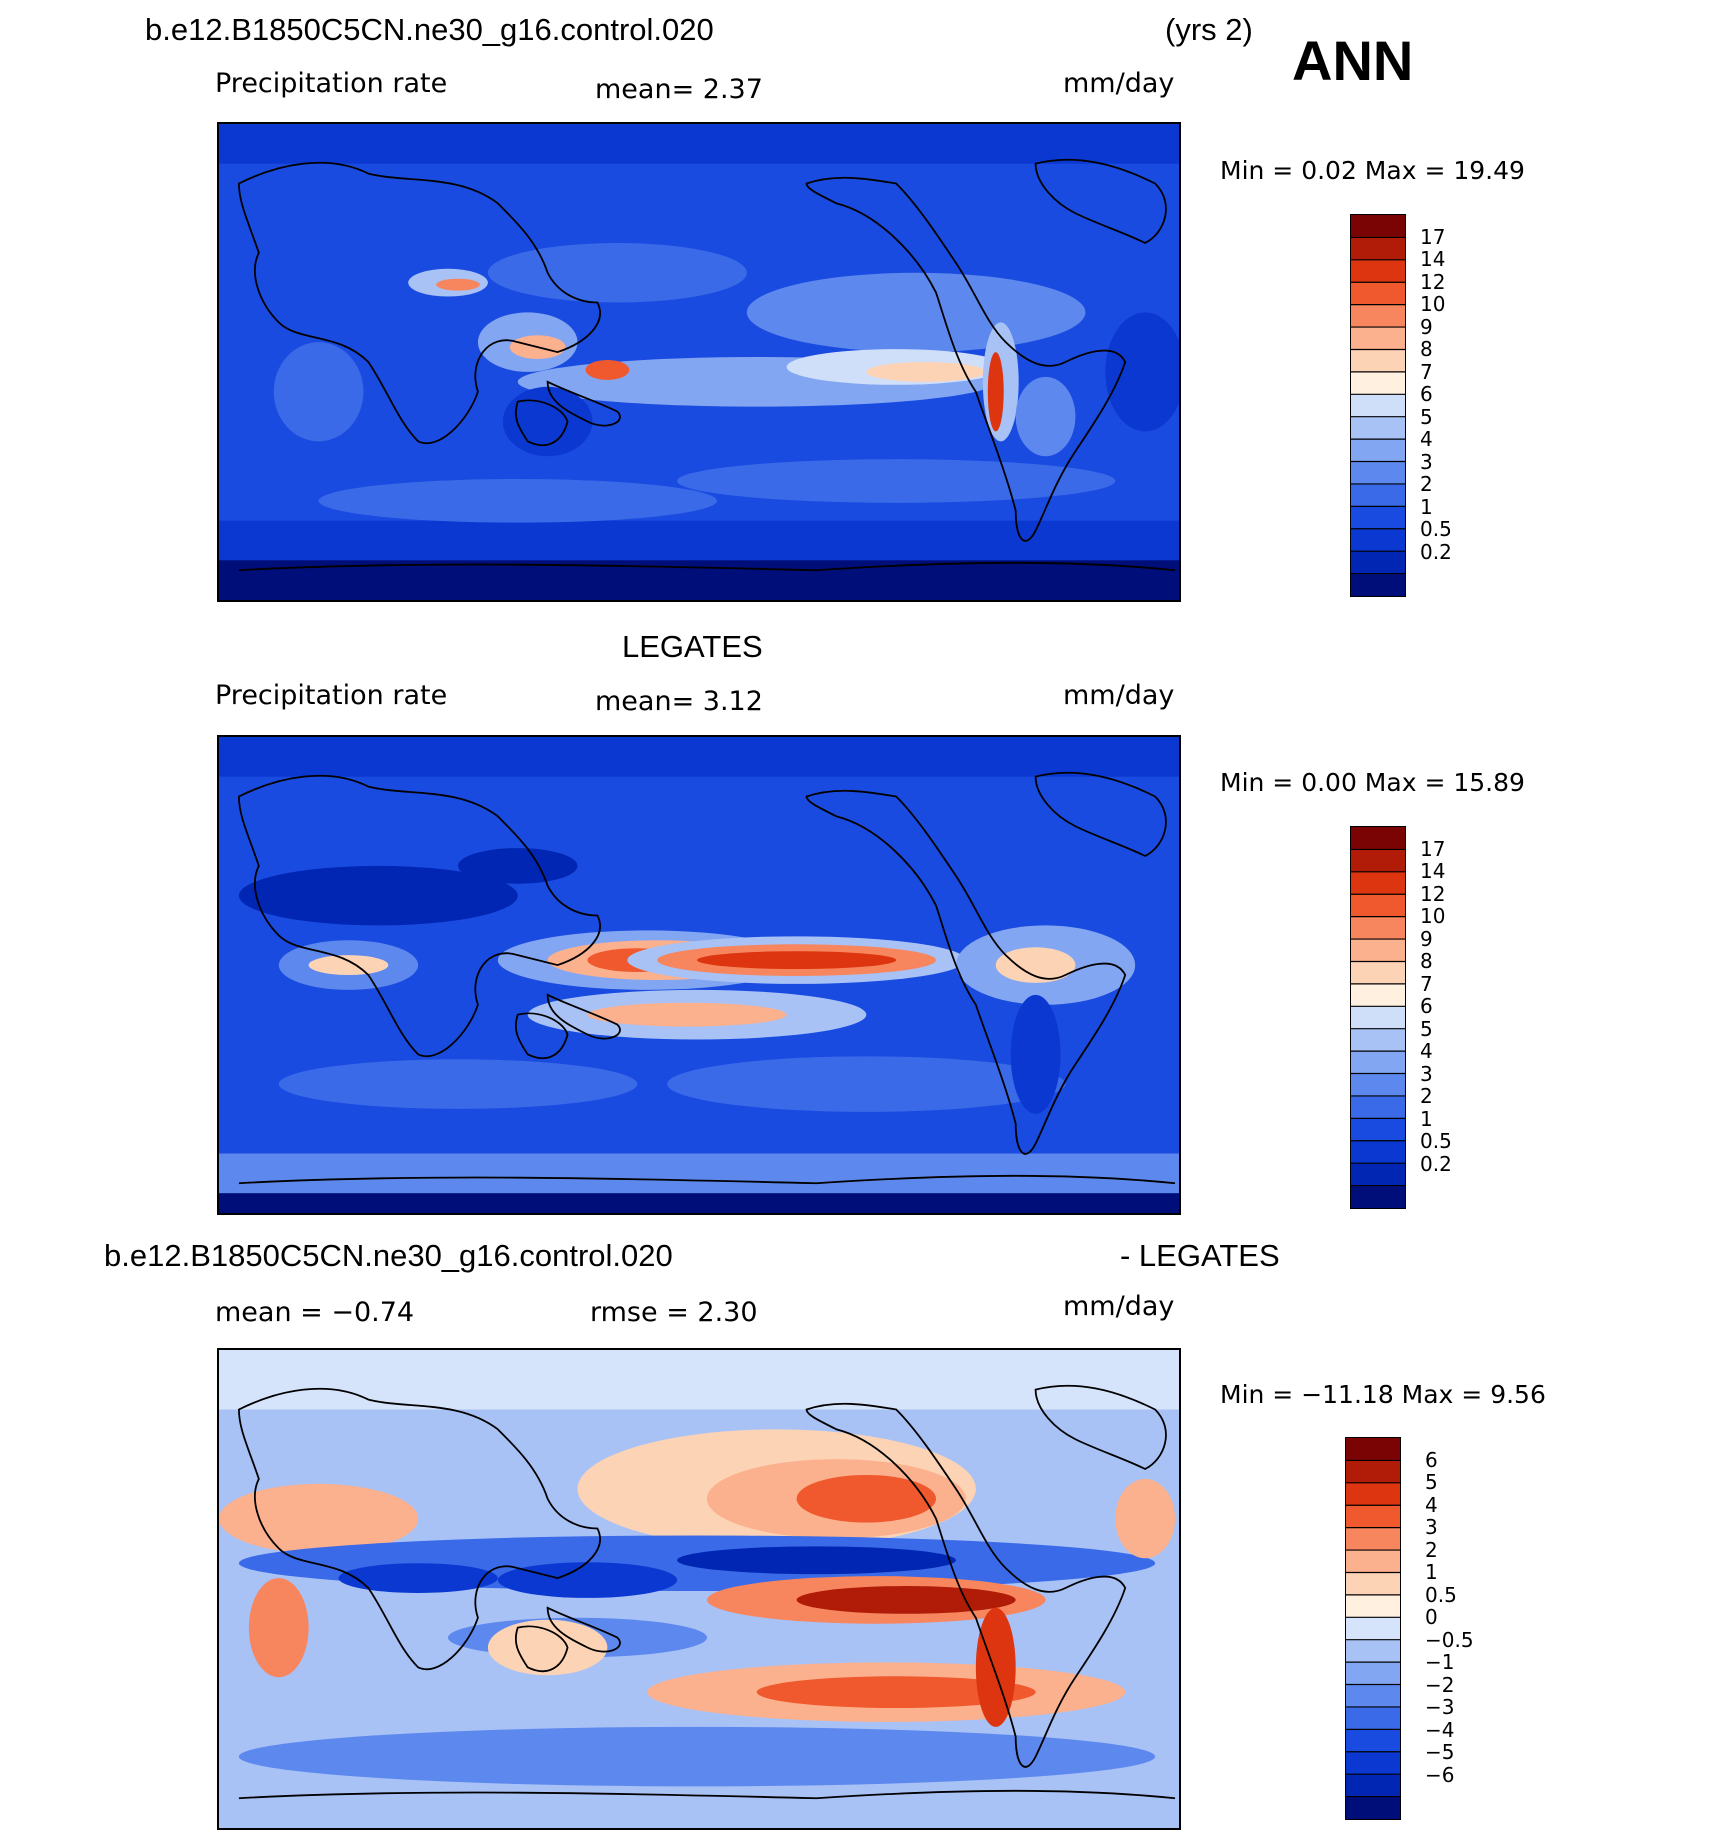 This screenshot has width=1710, height=1847. I want to click on colorbar-tick-label: 10, so click(1433, 304).